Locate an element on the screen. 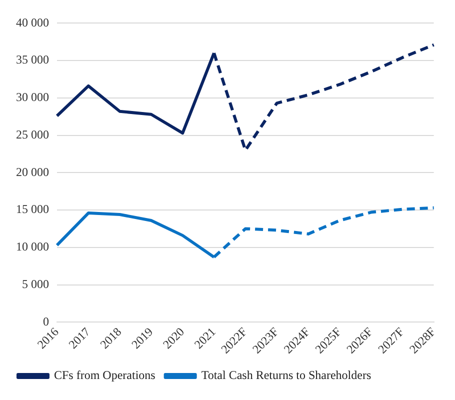 The height and width of the screenshot is (400, 455). y-tick-label: 30 000 is located at coordinates (32, 97).